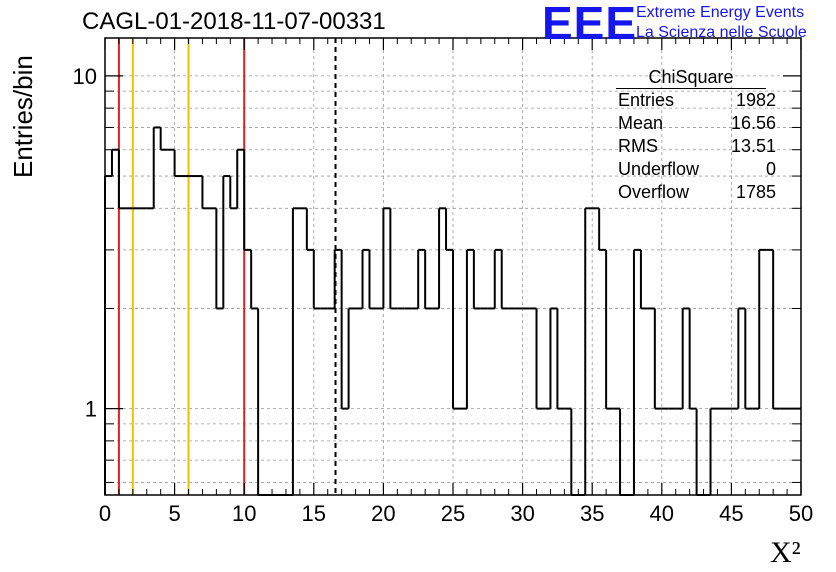 Image resolution: width=836 pixels, height=572 pixels. What do you see at coordinates (691, 77) in the screenshot?
I see `stats-title: ChiSquare` at bounding box center [691, 77].